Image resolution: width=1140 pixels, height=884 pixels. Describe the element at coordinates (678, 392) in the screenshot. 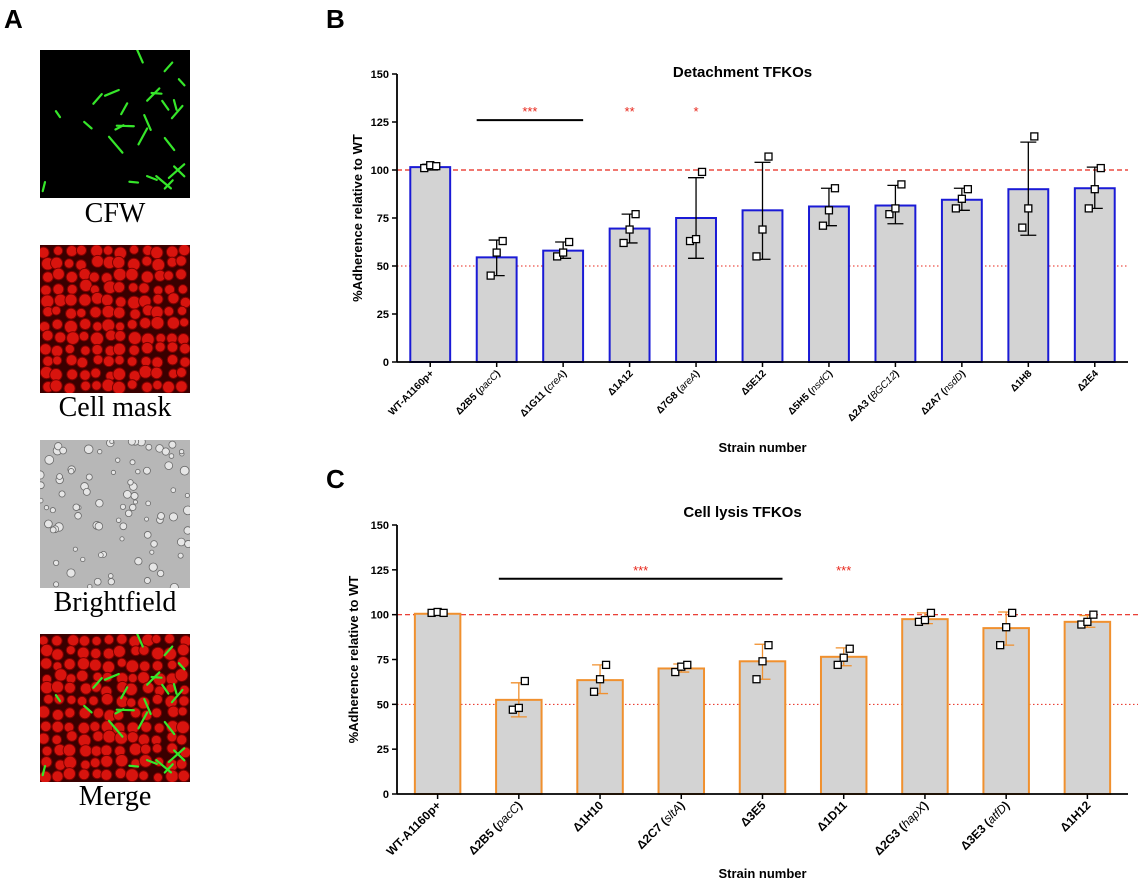

I see `x-tick-label: Δ7G8 (areA)` at that location.